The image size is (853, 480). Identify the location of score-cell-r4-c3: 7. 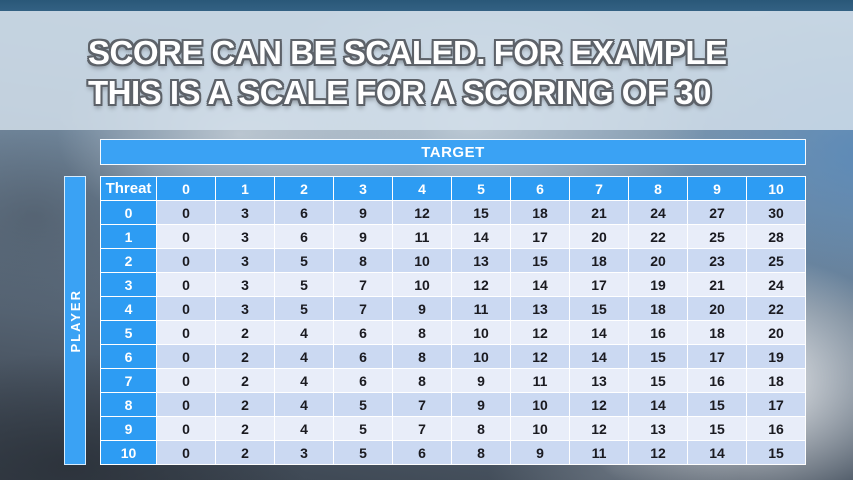
(363, 308).